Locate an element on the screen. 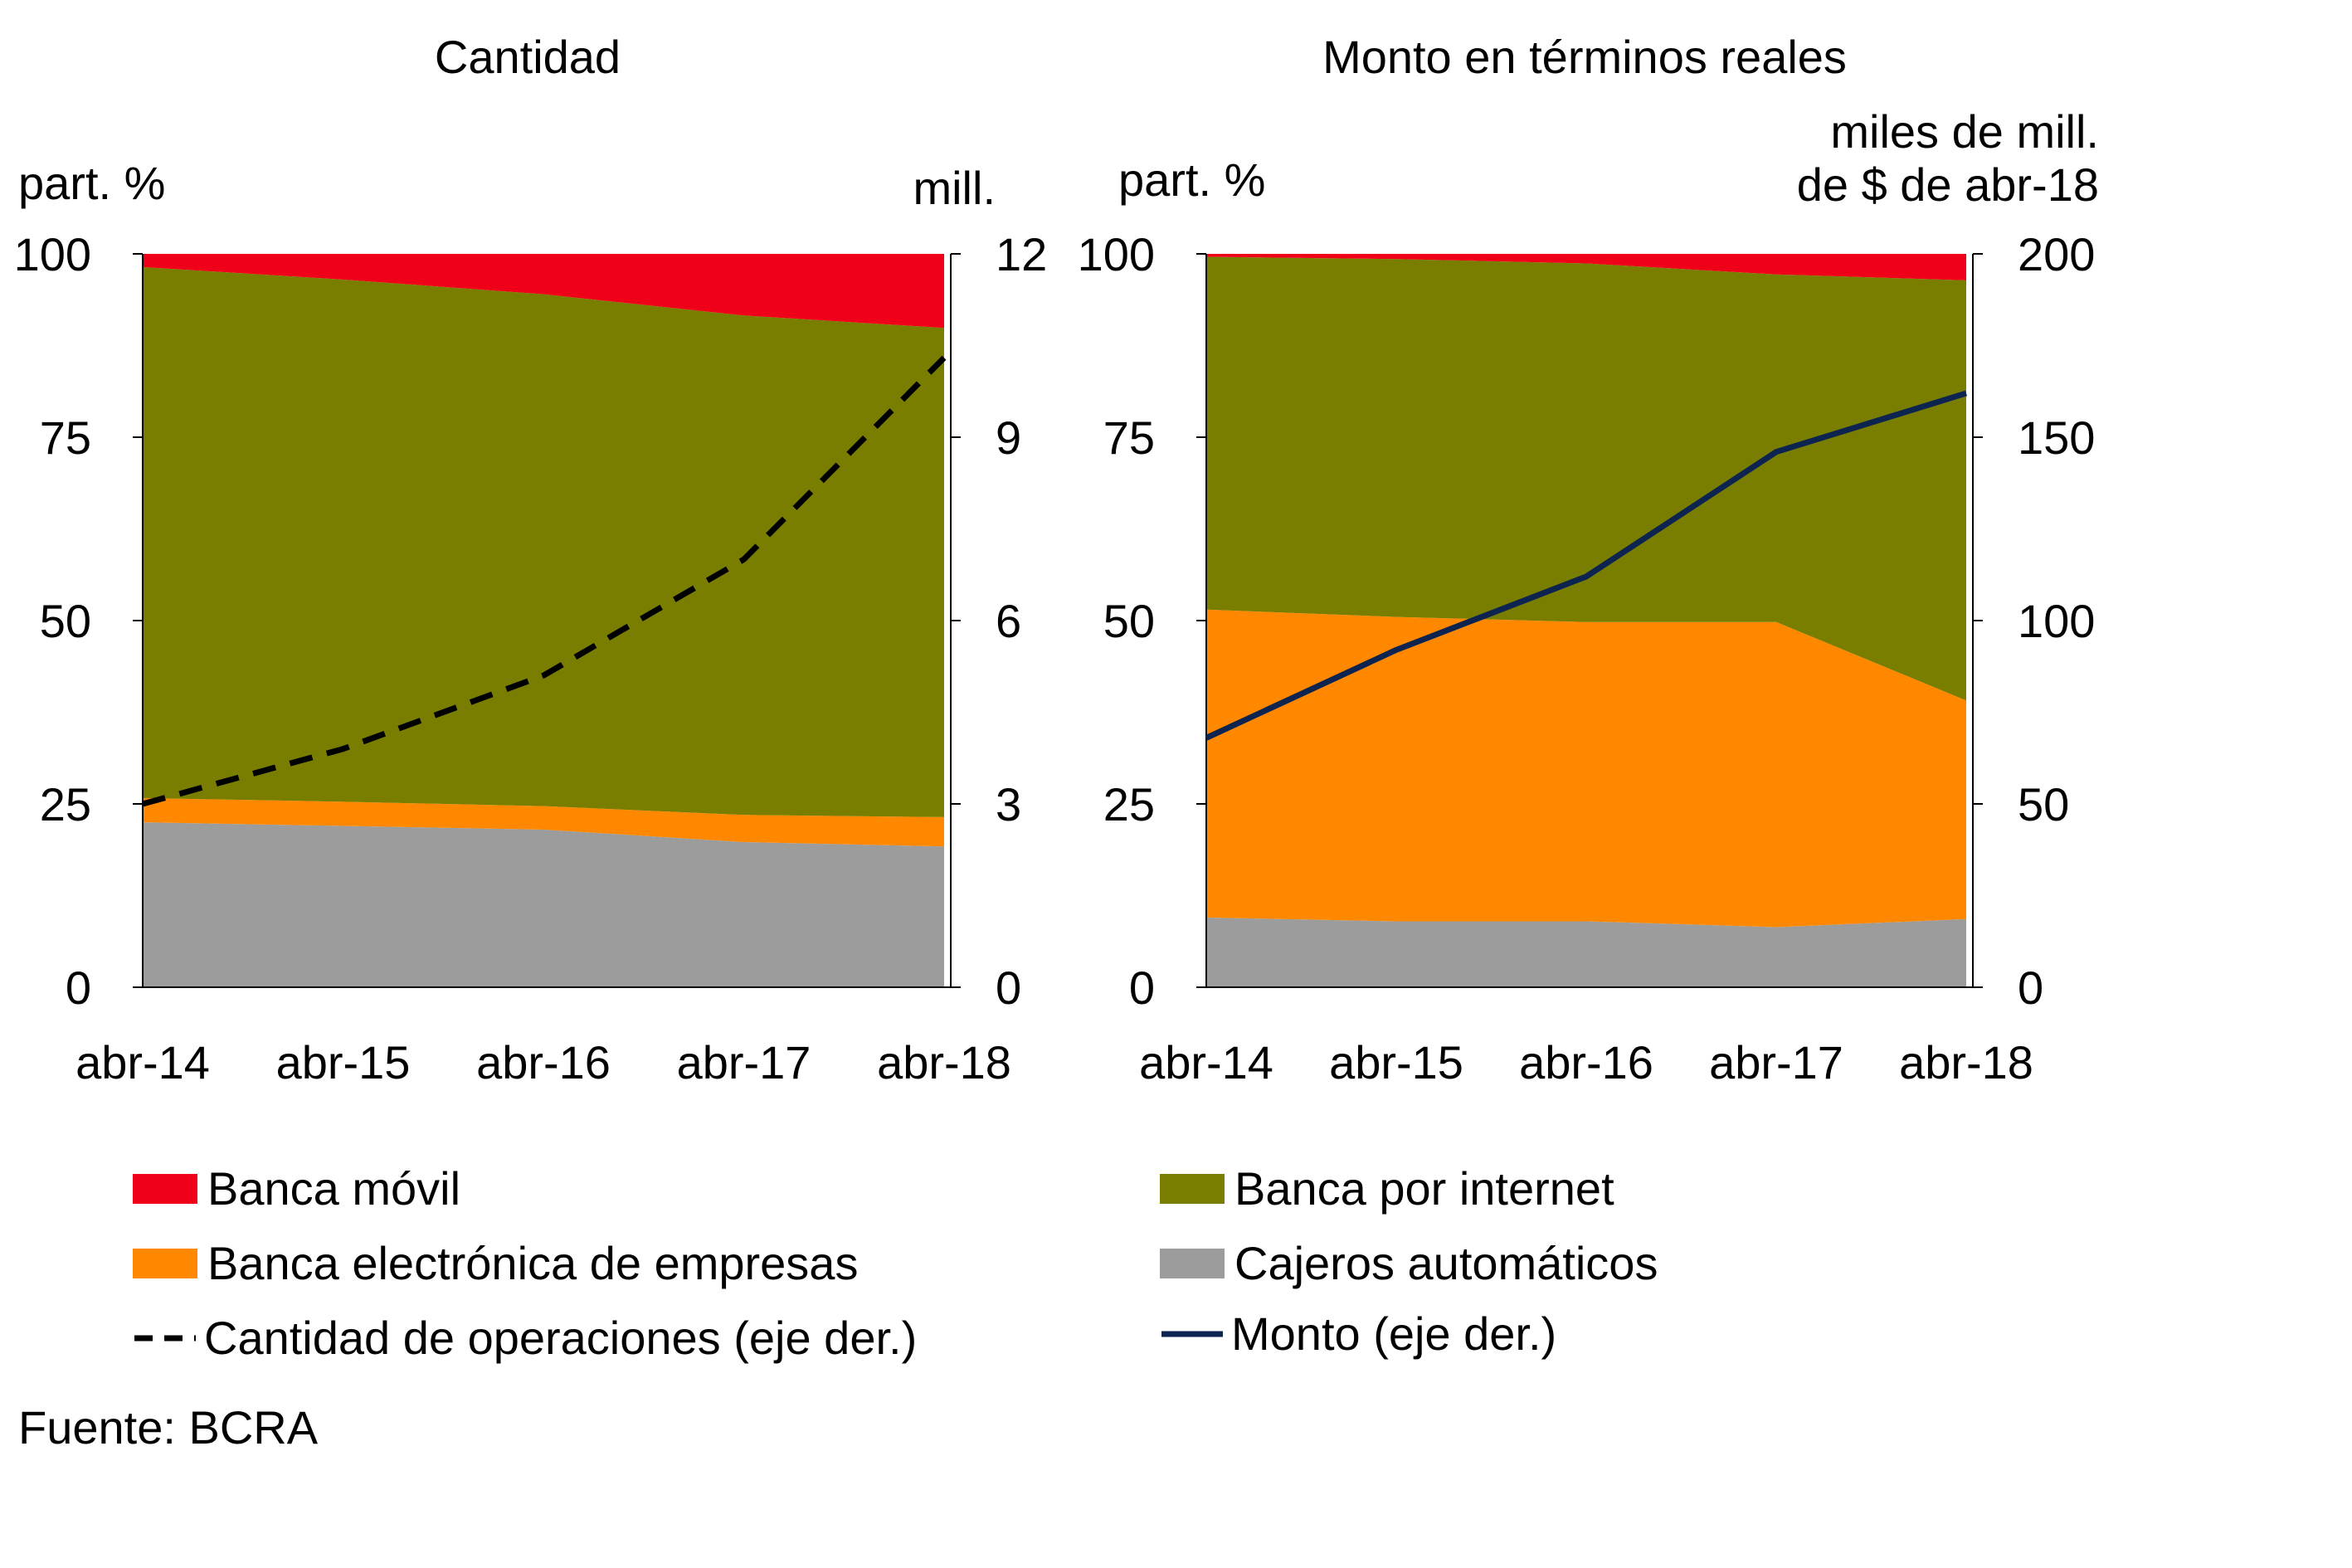 Image resolution: width=2352 pixels, height=1568 pixels. legend-item-banca-movil: Banca móvil is located at coordinates (296, 1189).